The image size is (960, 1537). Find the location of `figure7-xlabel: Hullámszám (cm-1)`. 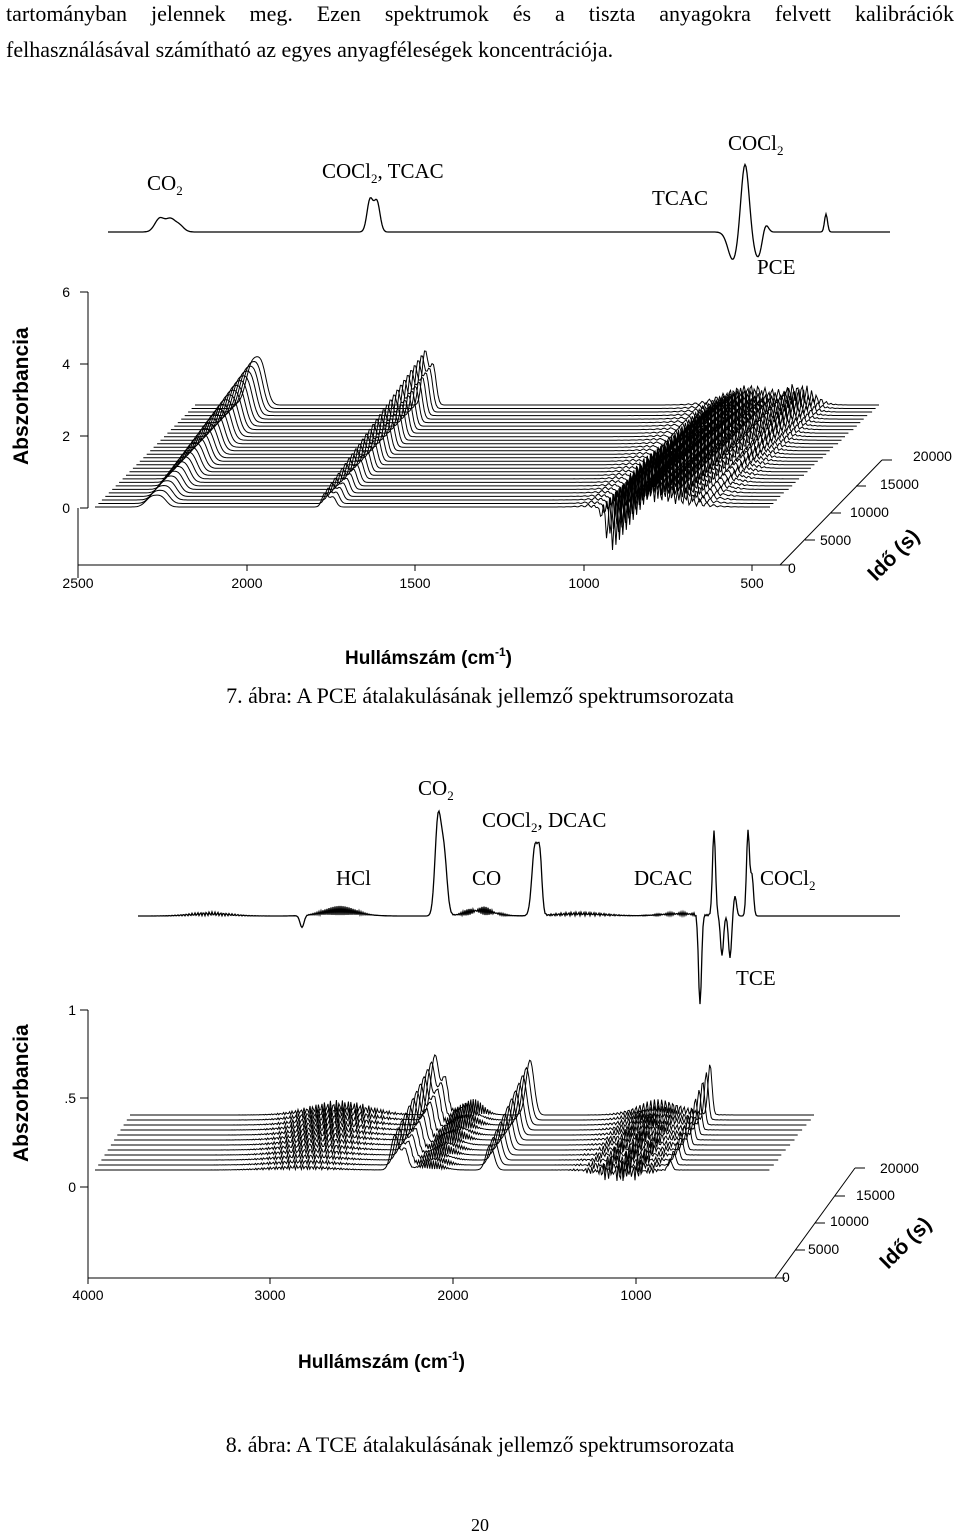

figure7-xlabel: Hullámszám (cm-1) is located at coordinates (428, 657).